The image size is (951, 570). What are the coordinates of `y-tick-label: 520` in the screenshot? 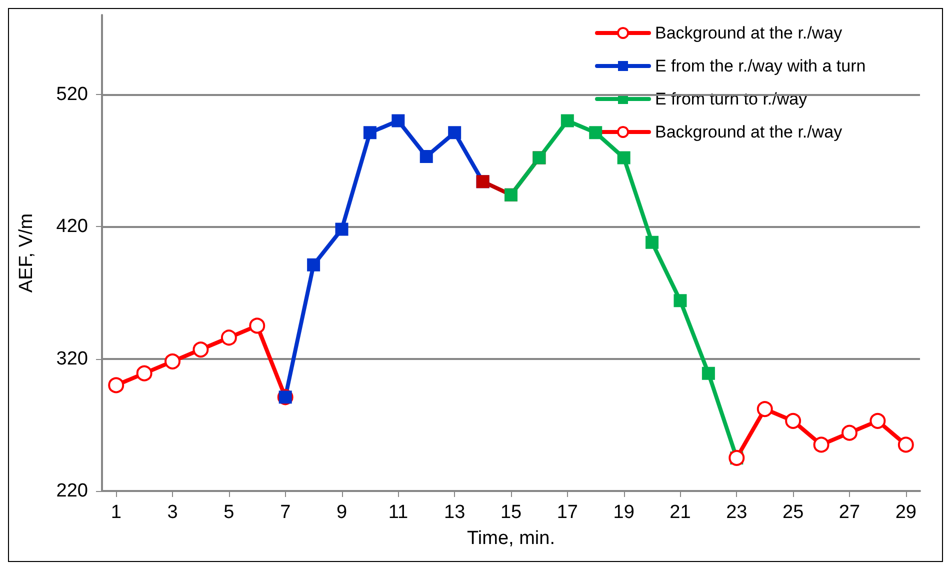 It's located at (72, 94).